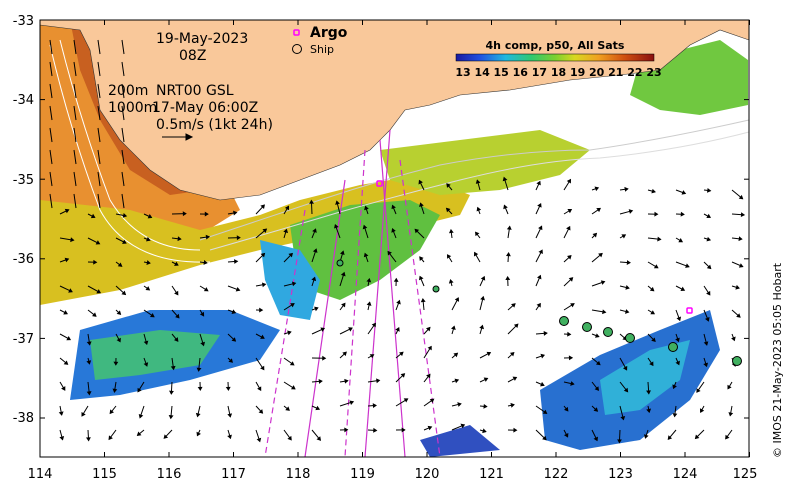 This screenshot has height=492, width=791. Describe the element at coordinates (23, 418) in the screenshot. I see `lat-tick-label: -38` at that location.